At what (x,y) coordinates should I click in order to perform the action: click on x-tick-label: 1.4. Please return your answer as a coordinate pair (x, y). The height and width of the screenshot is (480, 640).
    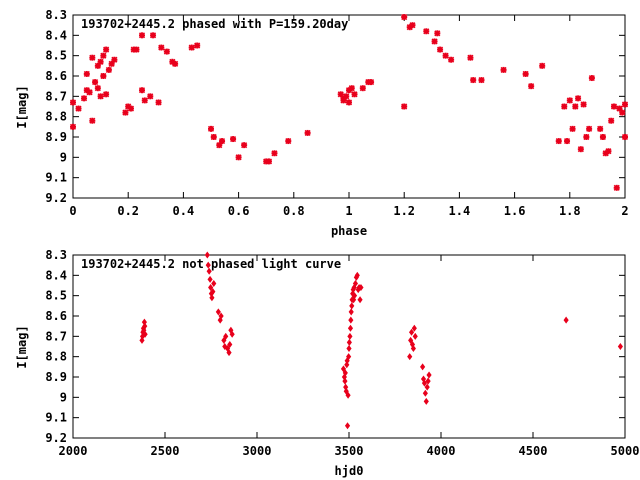
    Looking at the image, I should click on (460, 211).